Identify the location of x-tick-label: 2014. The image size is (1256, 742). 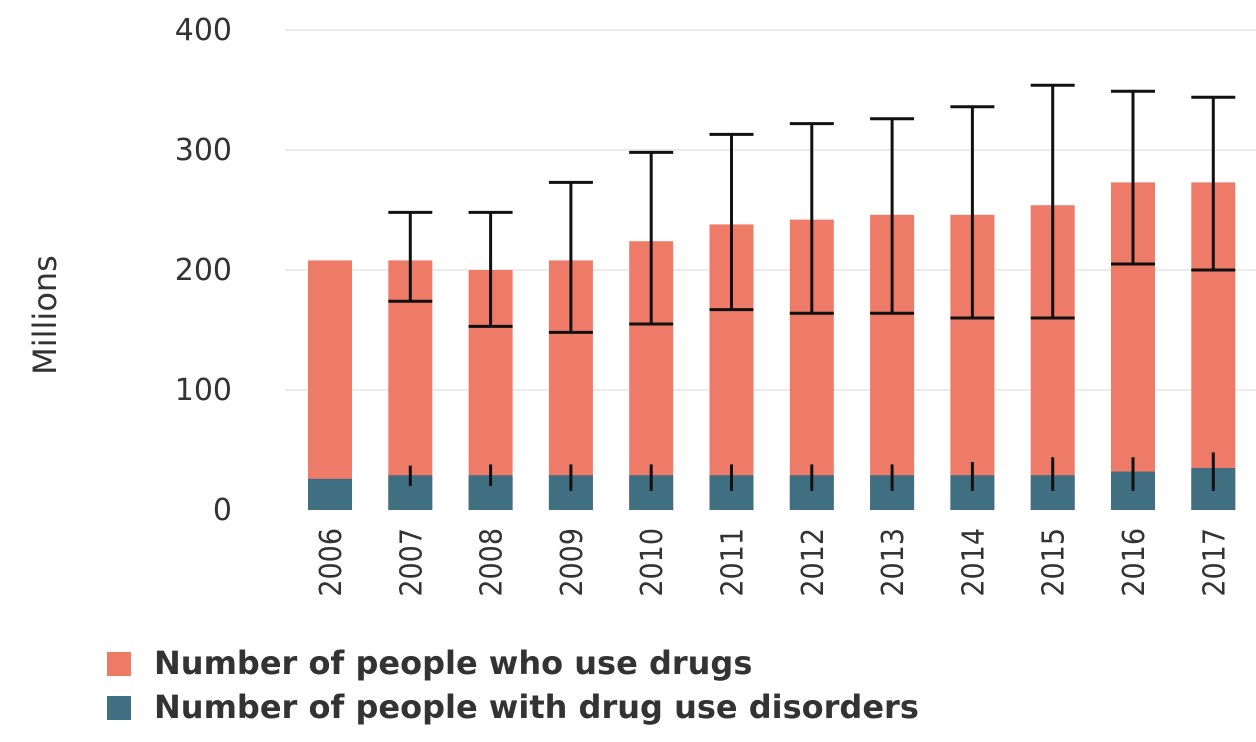
(973, 562).